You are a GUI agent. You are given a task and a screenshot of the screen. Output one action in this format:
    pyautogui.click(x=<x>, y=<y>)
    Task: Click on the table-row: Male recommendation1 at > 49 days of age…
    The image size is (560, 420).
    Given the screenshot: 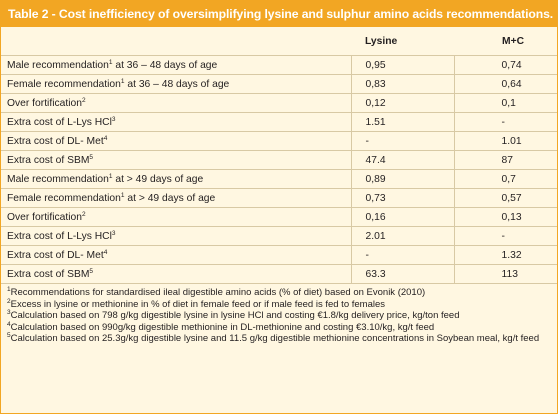 What is the action you would take?
    pyautogui.click(x=279, y=179)
    